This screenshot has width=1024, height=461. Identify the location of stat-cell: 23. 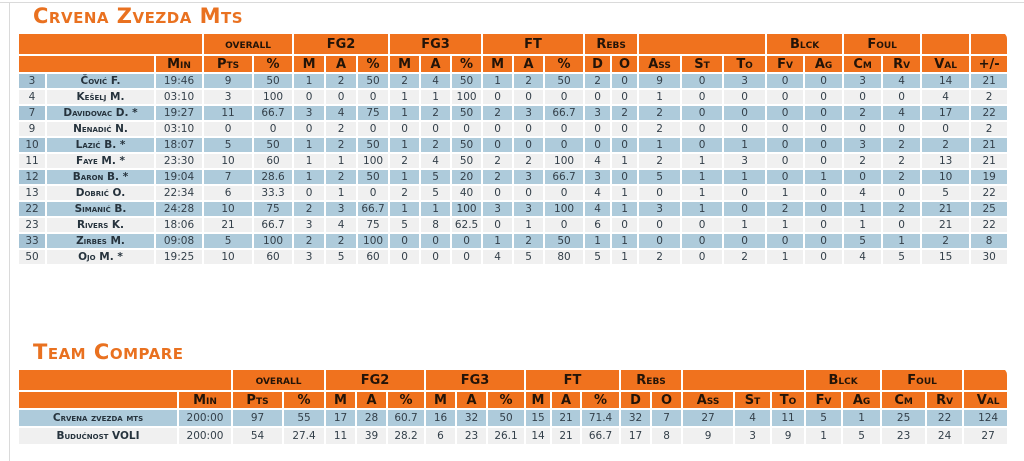
(904, 436).